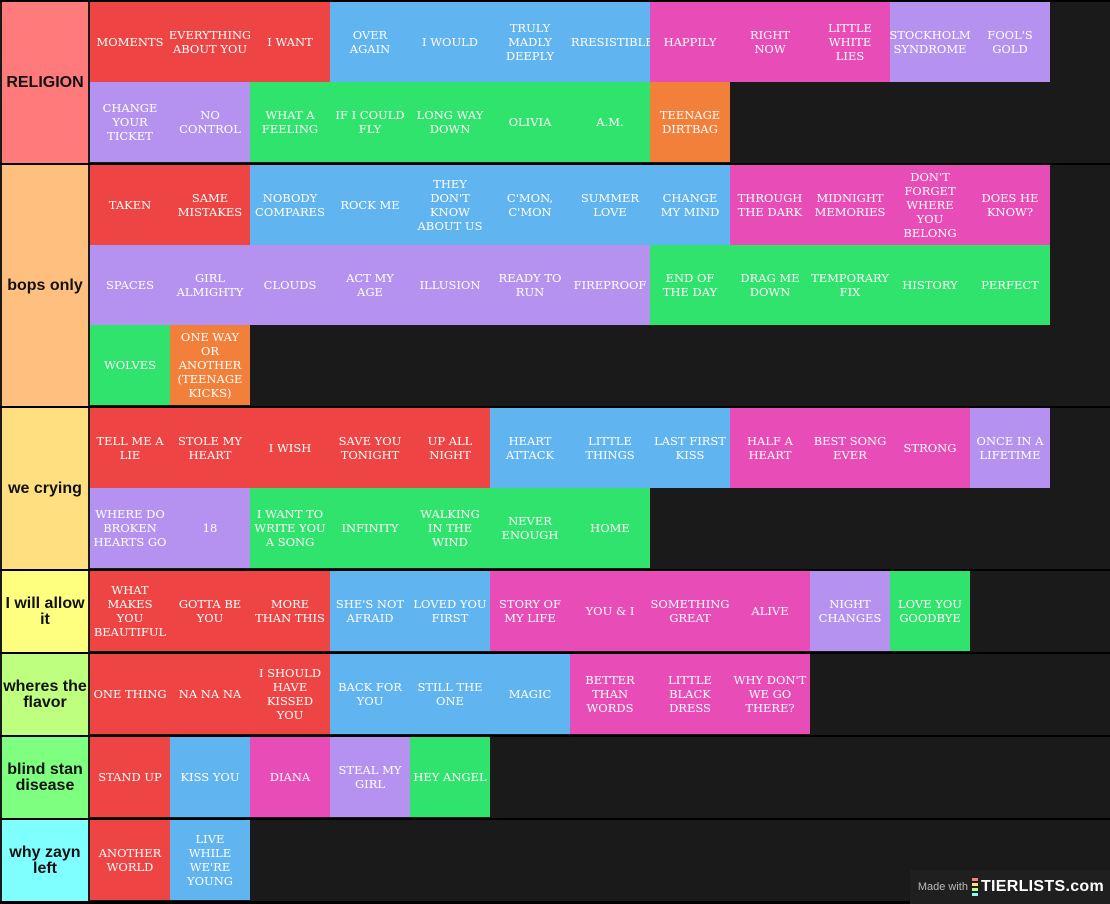 The image size is (1110, 904). Describe the element at coordinates (1010, 285) in the screenshot. I see `song-tile: PERFECT` at that location.